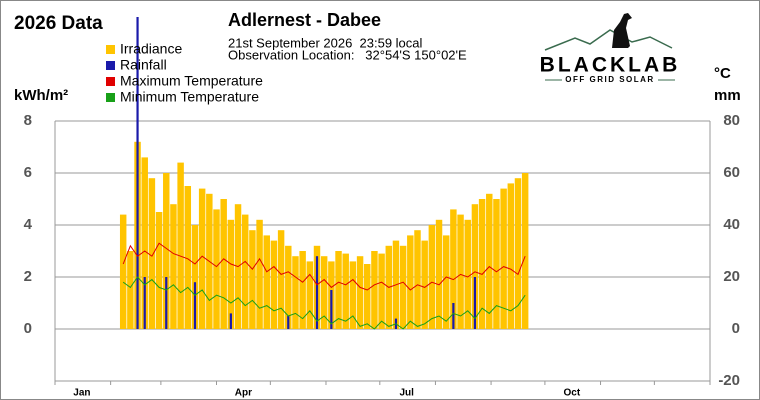 The image size is (760, 400). I want to click on y-tick-label: 4, so click(28, 224).